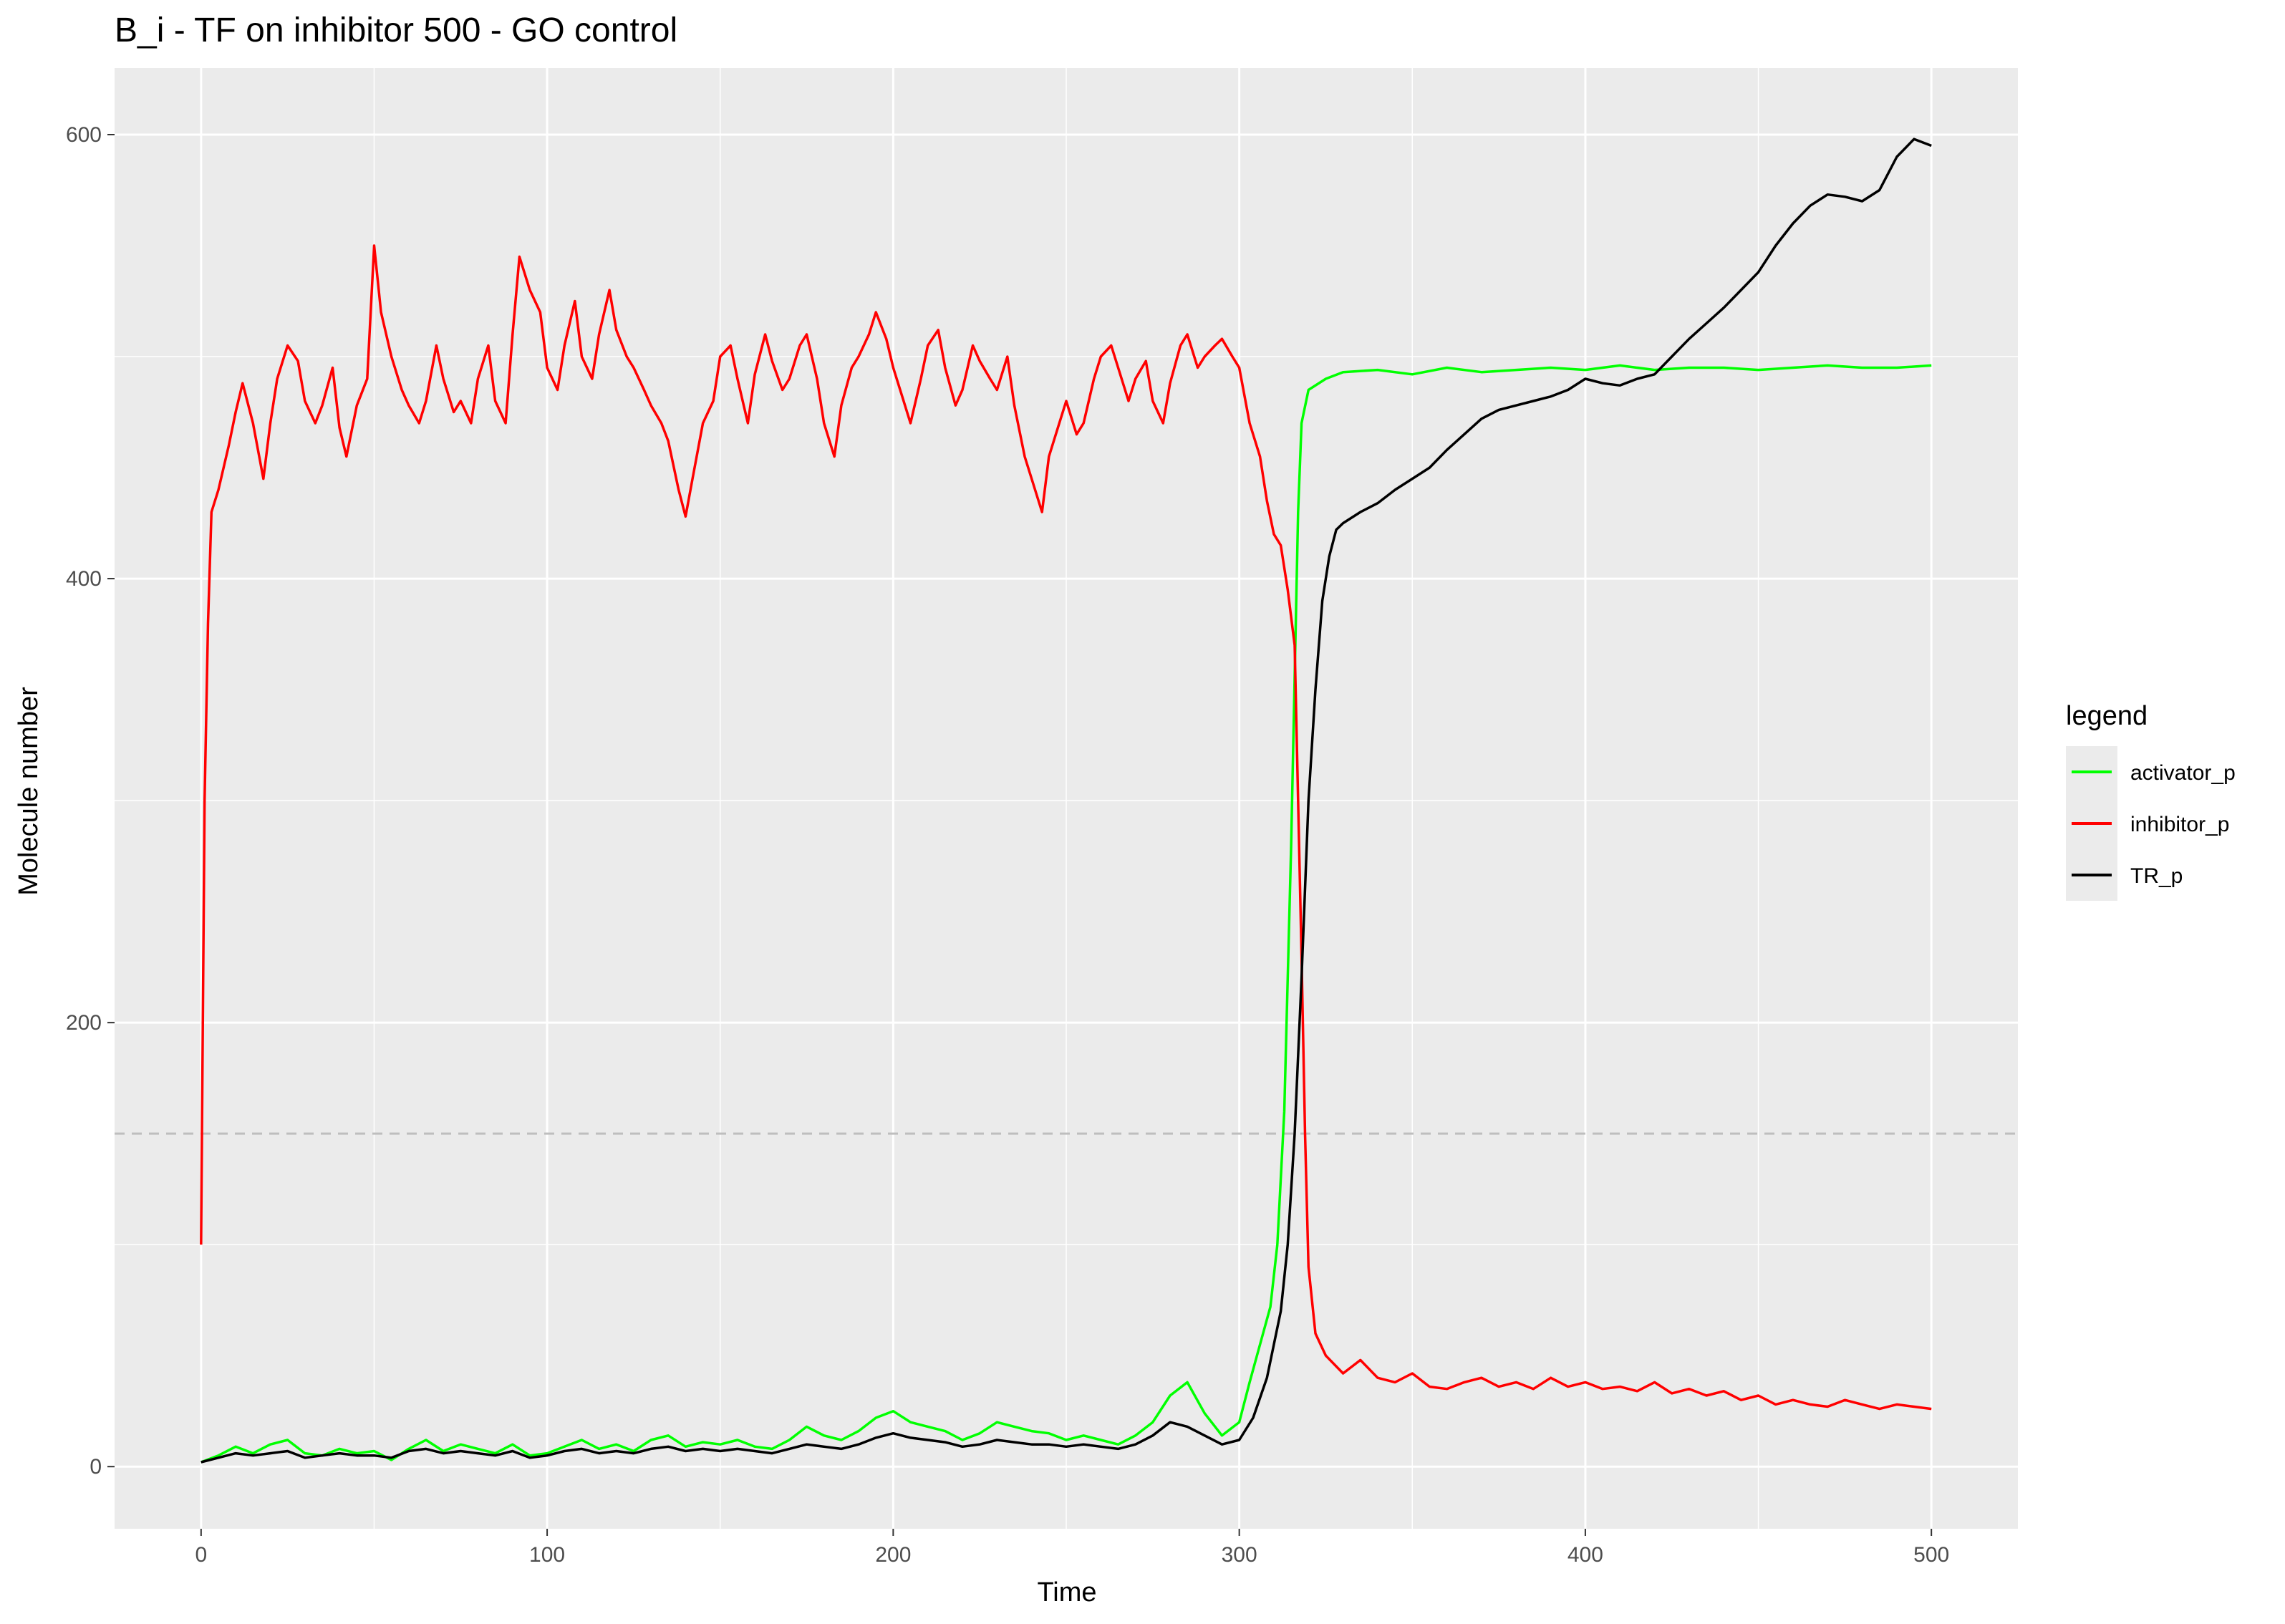 The height and width of the screenshot is (1624, 2285). I want to click on x-tick-label: 200, so click(893, 1555).